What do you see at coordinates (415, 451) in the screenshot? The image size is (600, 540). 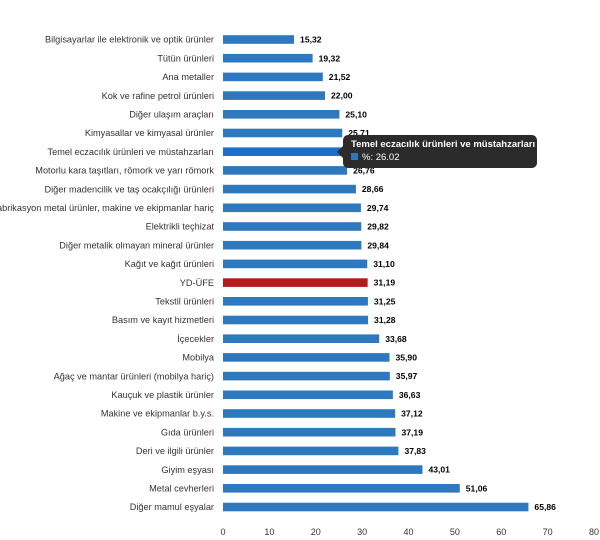 I see `value-label-22: 37,83` at bounding box center [415, 451].